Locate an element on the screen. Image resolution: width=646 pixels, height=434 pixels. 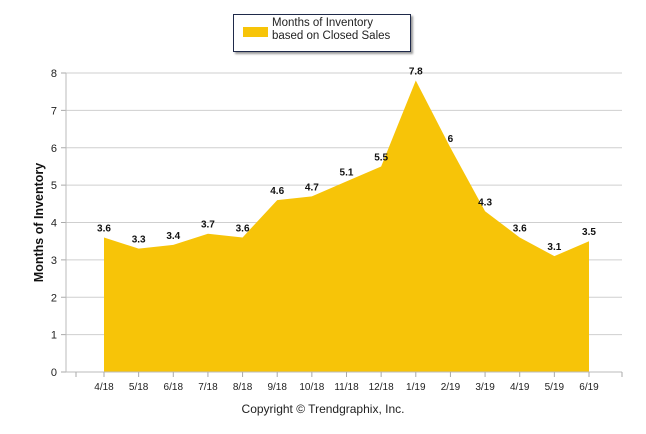
x-tick-label: 8/18 is located at coordinates (243, 387).